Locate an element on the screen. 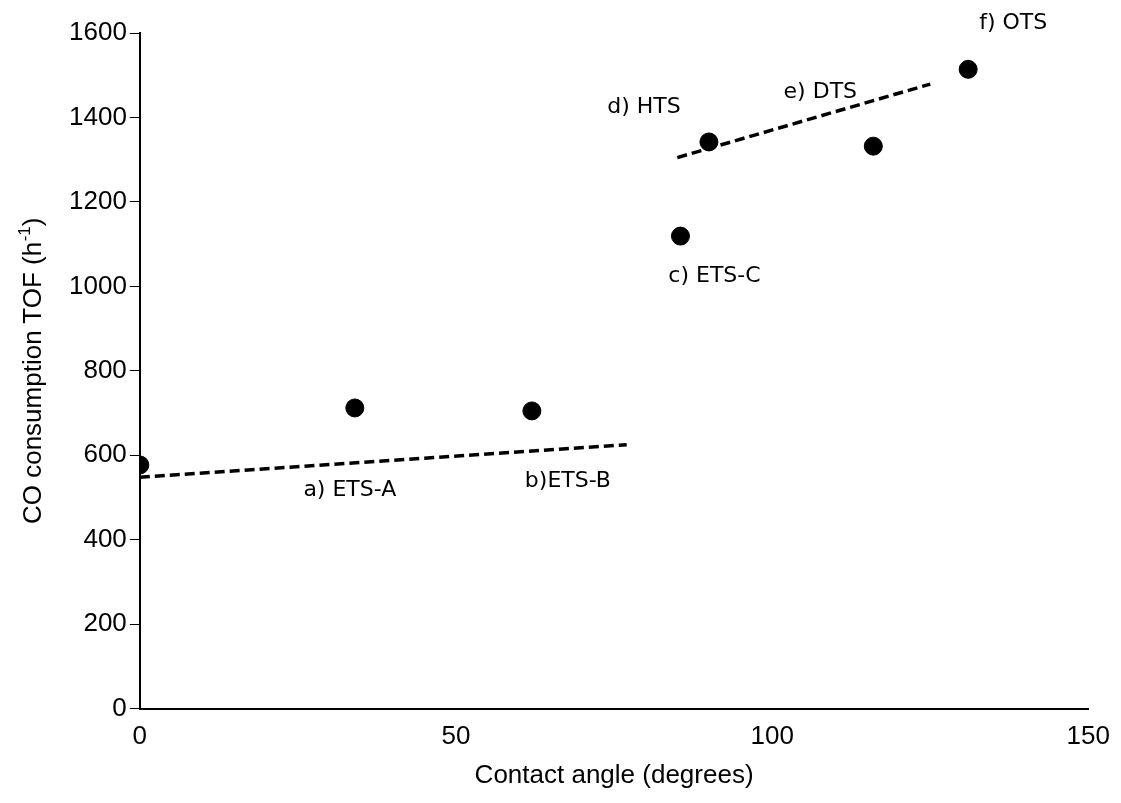 The width and height of the screenshot is (1121, 803). annotation: d) HTS is located at coordinates (644, 105).